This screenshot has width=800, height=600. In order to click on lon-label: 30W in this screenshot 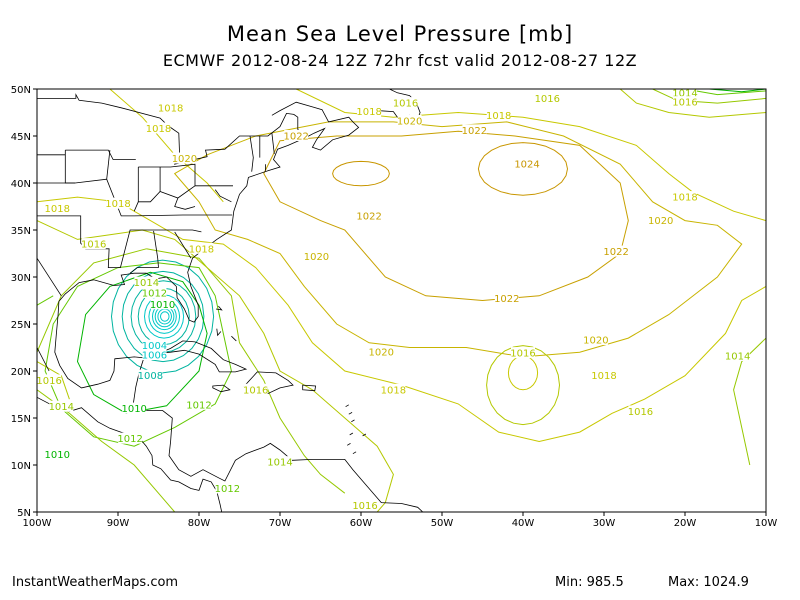, I will do `click(604, 523)`.